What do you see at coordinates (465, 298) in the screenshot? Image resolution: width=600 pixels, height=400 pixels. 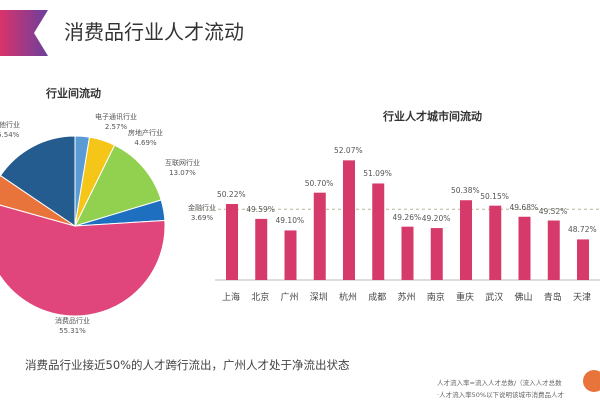 I see `category-label: 重庆` at bounding box center [465, 298].